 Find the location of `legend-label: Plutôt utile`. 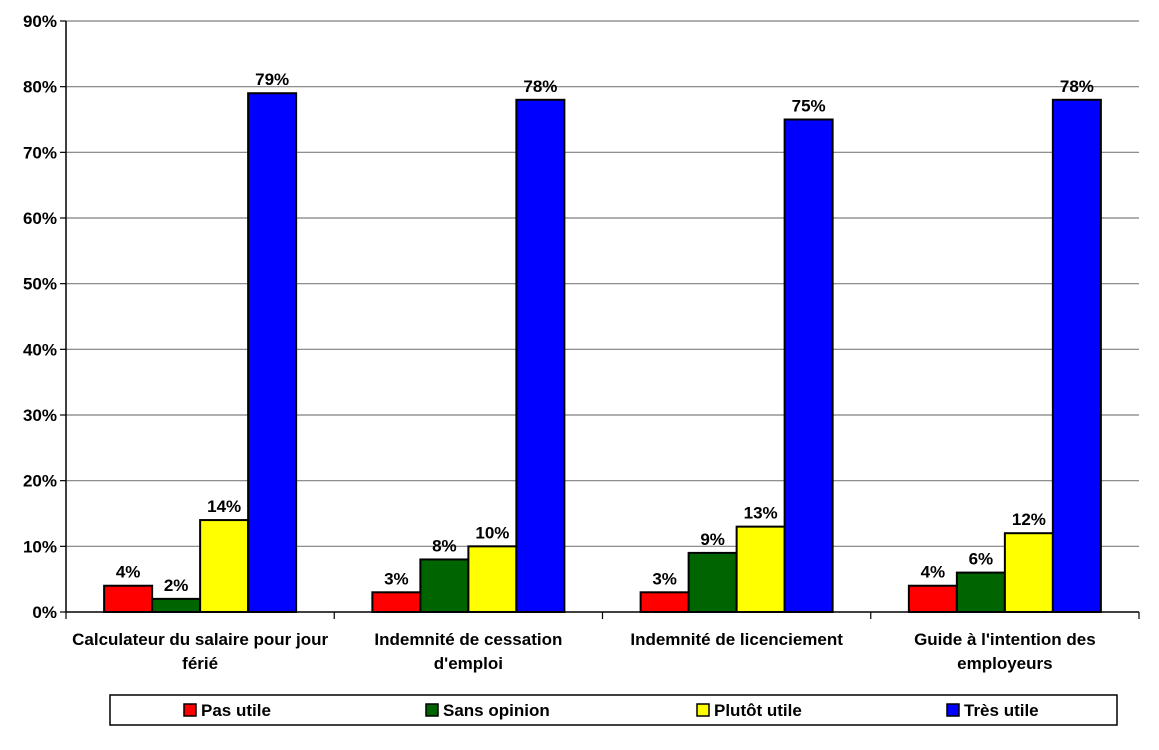

legend-label: Plutôt utile is located at coordinates (758, 710).